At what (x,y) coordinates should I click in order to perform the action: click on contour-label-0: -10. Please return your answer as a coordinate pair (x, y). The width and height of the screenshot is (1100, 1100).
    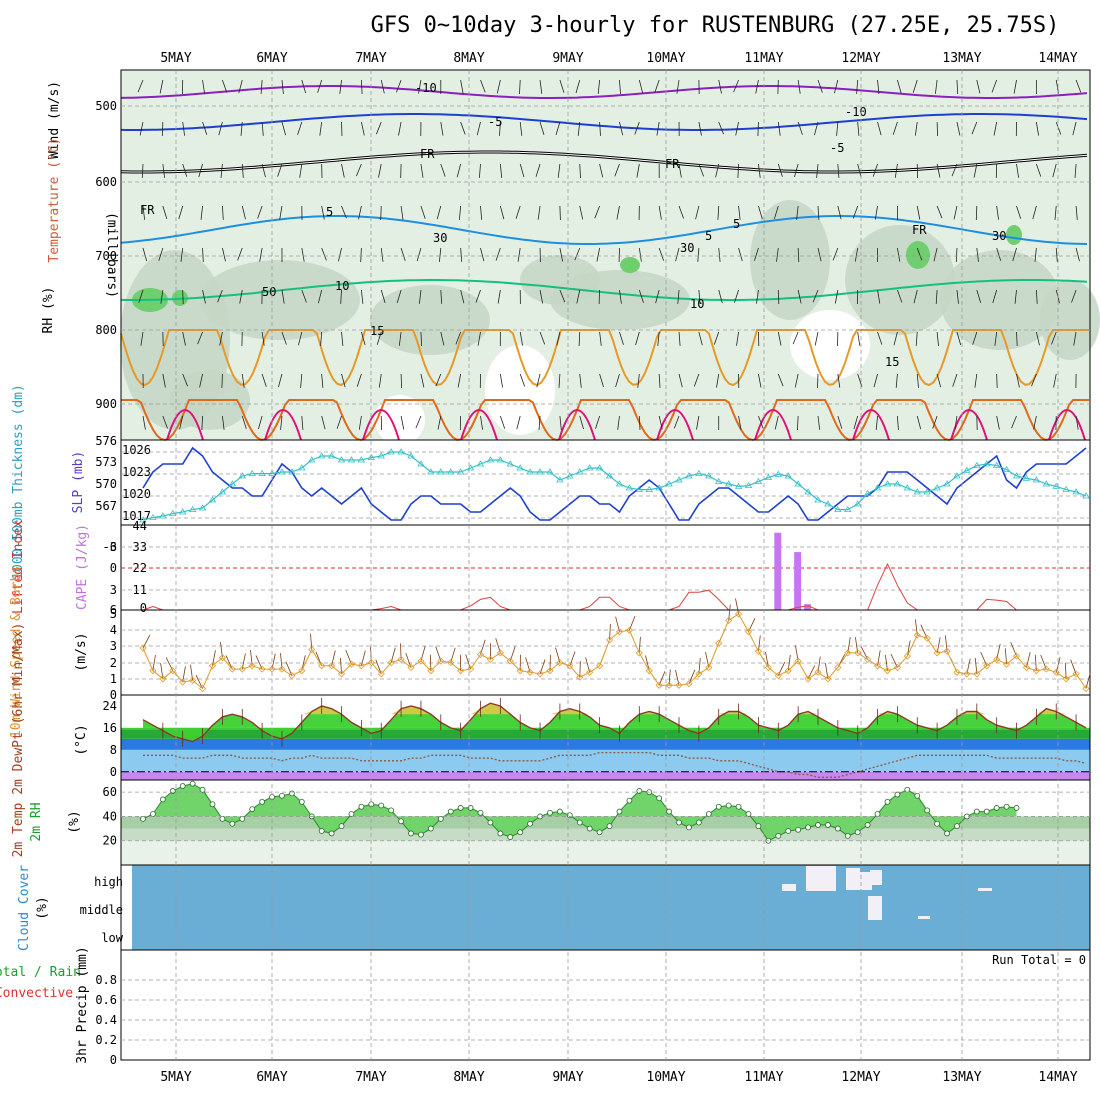
    Looking at the image, I should click on (426, 88).